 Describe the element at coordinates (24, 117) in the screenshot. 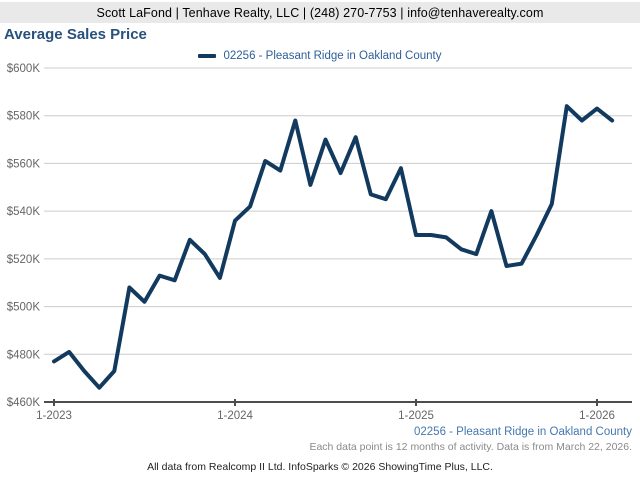

I see `y-axis-label: $580K` at that location.